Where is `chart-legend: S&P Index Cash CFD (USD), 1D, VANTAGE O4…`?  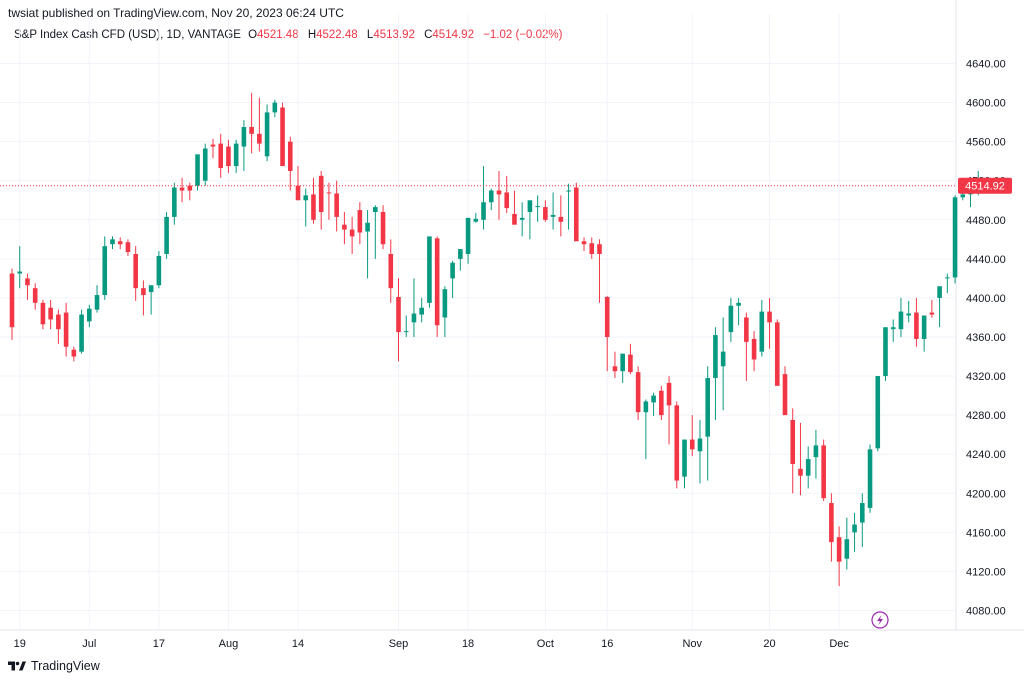 chart-legend: S&P Index Cash CFD (USD), 1D, VANTAGE O4… is located at coordinates (288, 35).